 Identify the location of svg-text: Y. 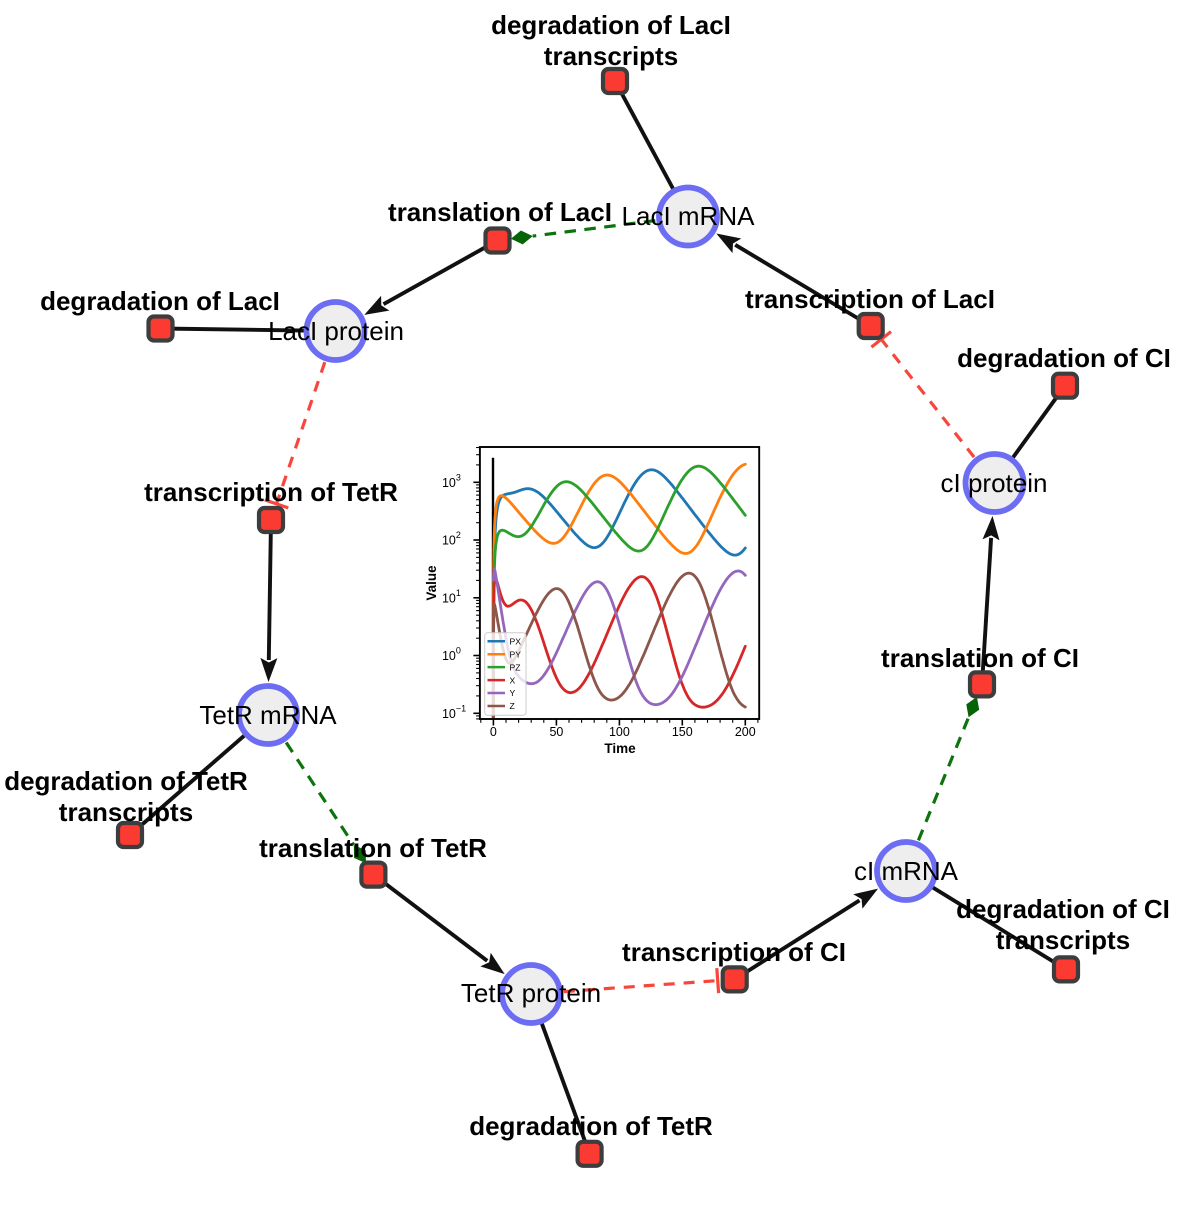
(513, 693).